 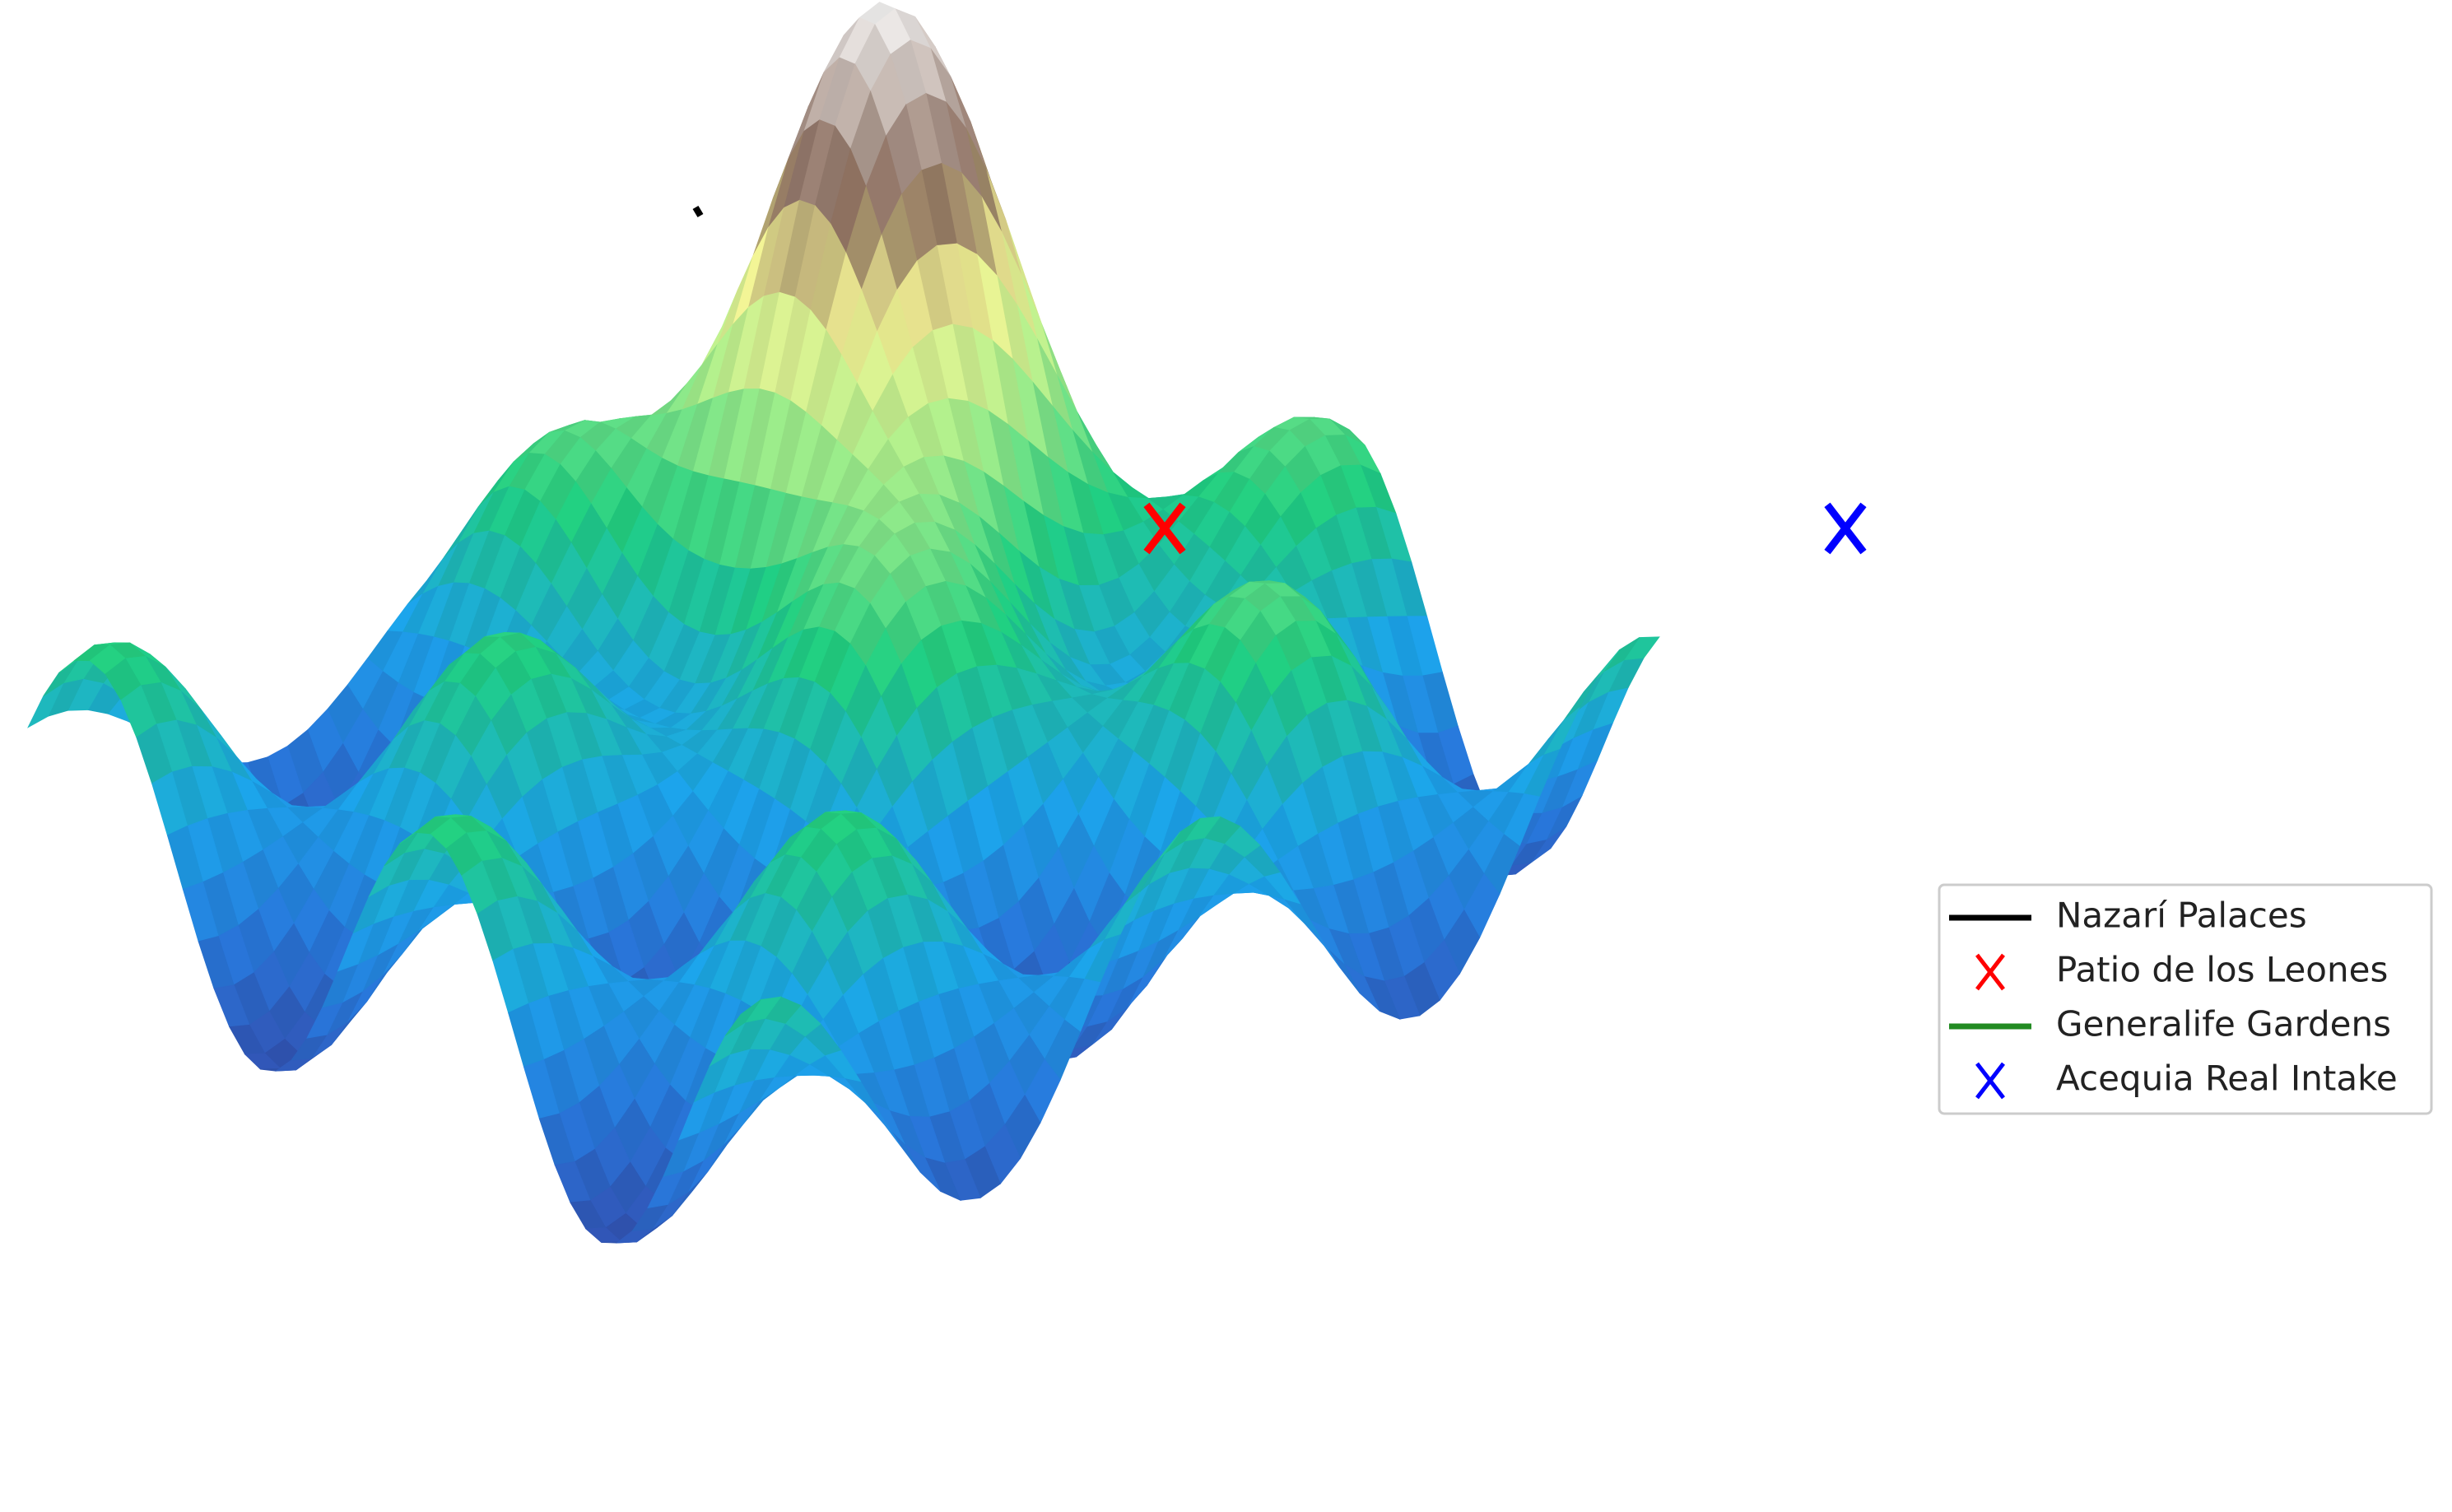 I want to click on surface-facet, so click(x=742, y=1018).